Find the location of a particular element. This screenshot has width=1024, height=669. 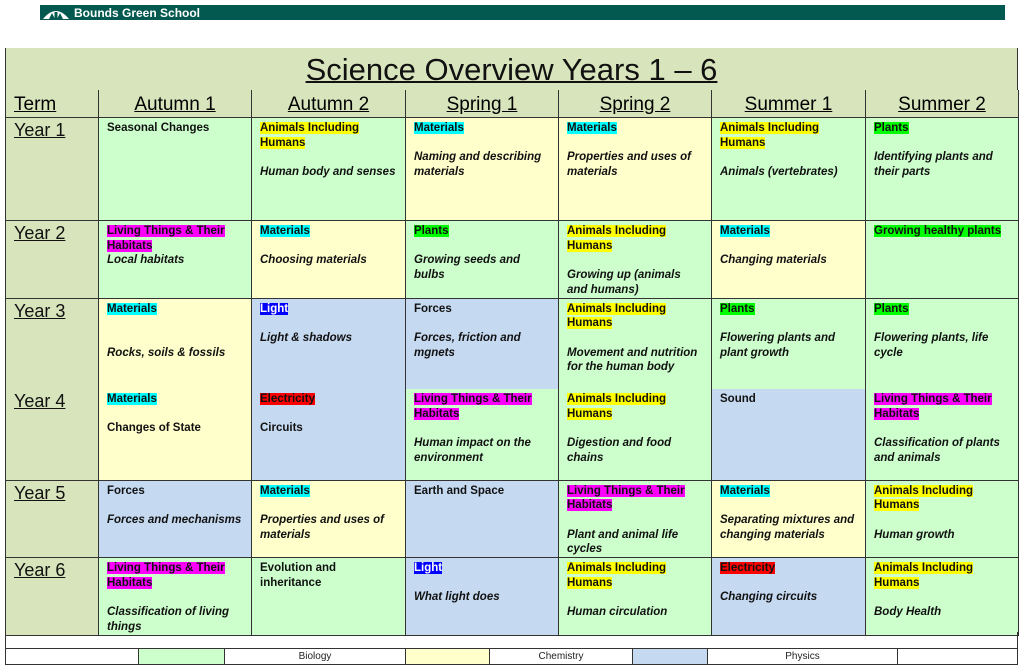

topic-description: Forces and mechanisms is located at coordinates (174, 519).